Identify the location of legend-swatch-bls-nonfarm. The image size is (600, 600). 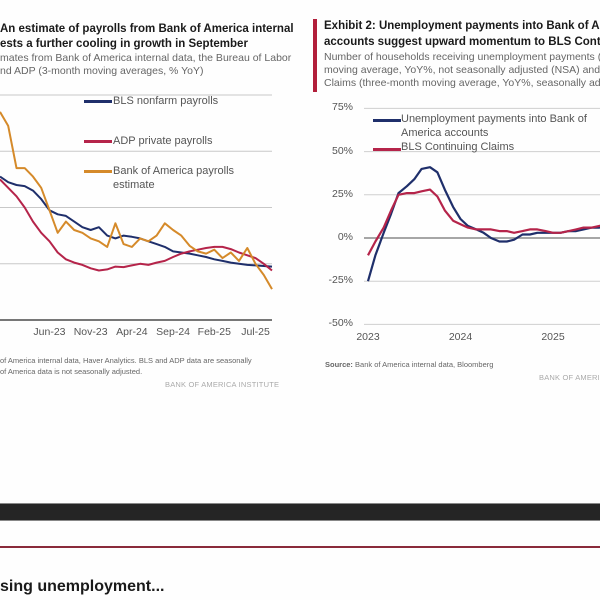
(98, 101).